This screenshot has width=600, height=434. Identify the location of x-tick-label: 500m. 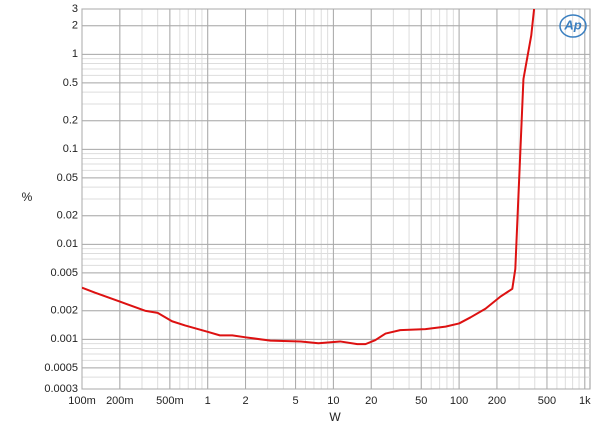
(170, 401).